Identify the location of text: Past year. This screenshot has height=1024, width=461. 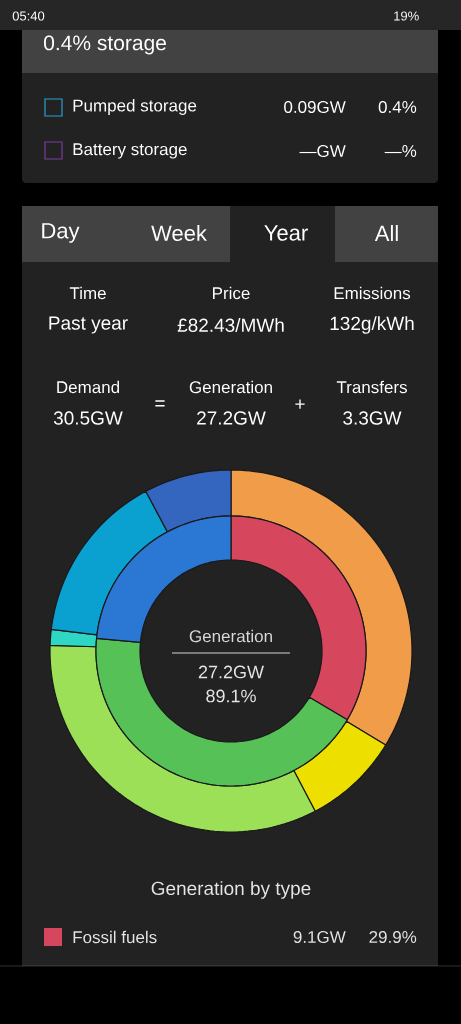
(88, 325).